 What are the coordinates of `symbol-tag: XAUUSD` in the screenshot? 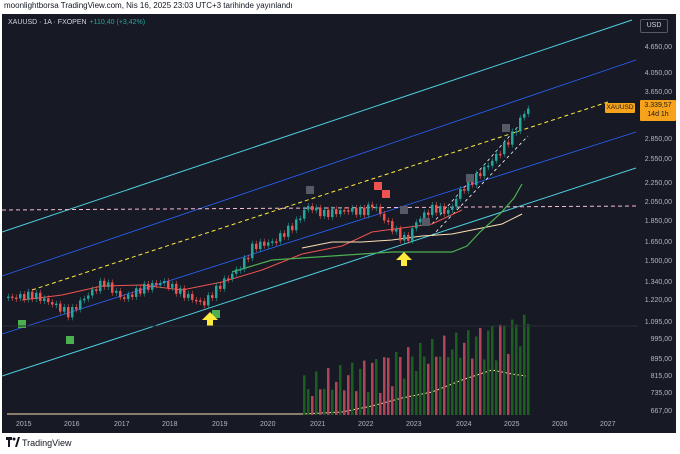 It's located at (620, 108).